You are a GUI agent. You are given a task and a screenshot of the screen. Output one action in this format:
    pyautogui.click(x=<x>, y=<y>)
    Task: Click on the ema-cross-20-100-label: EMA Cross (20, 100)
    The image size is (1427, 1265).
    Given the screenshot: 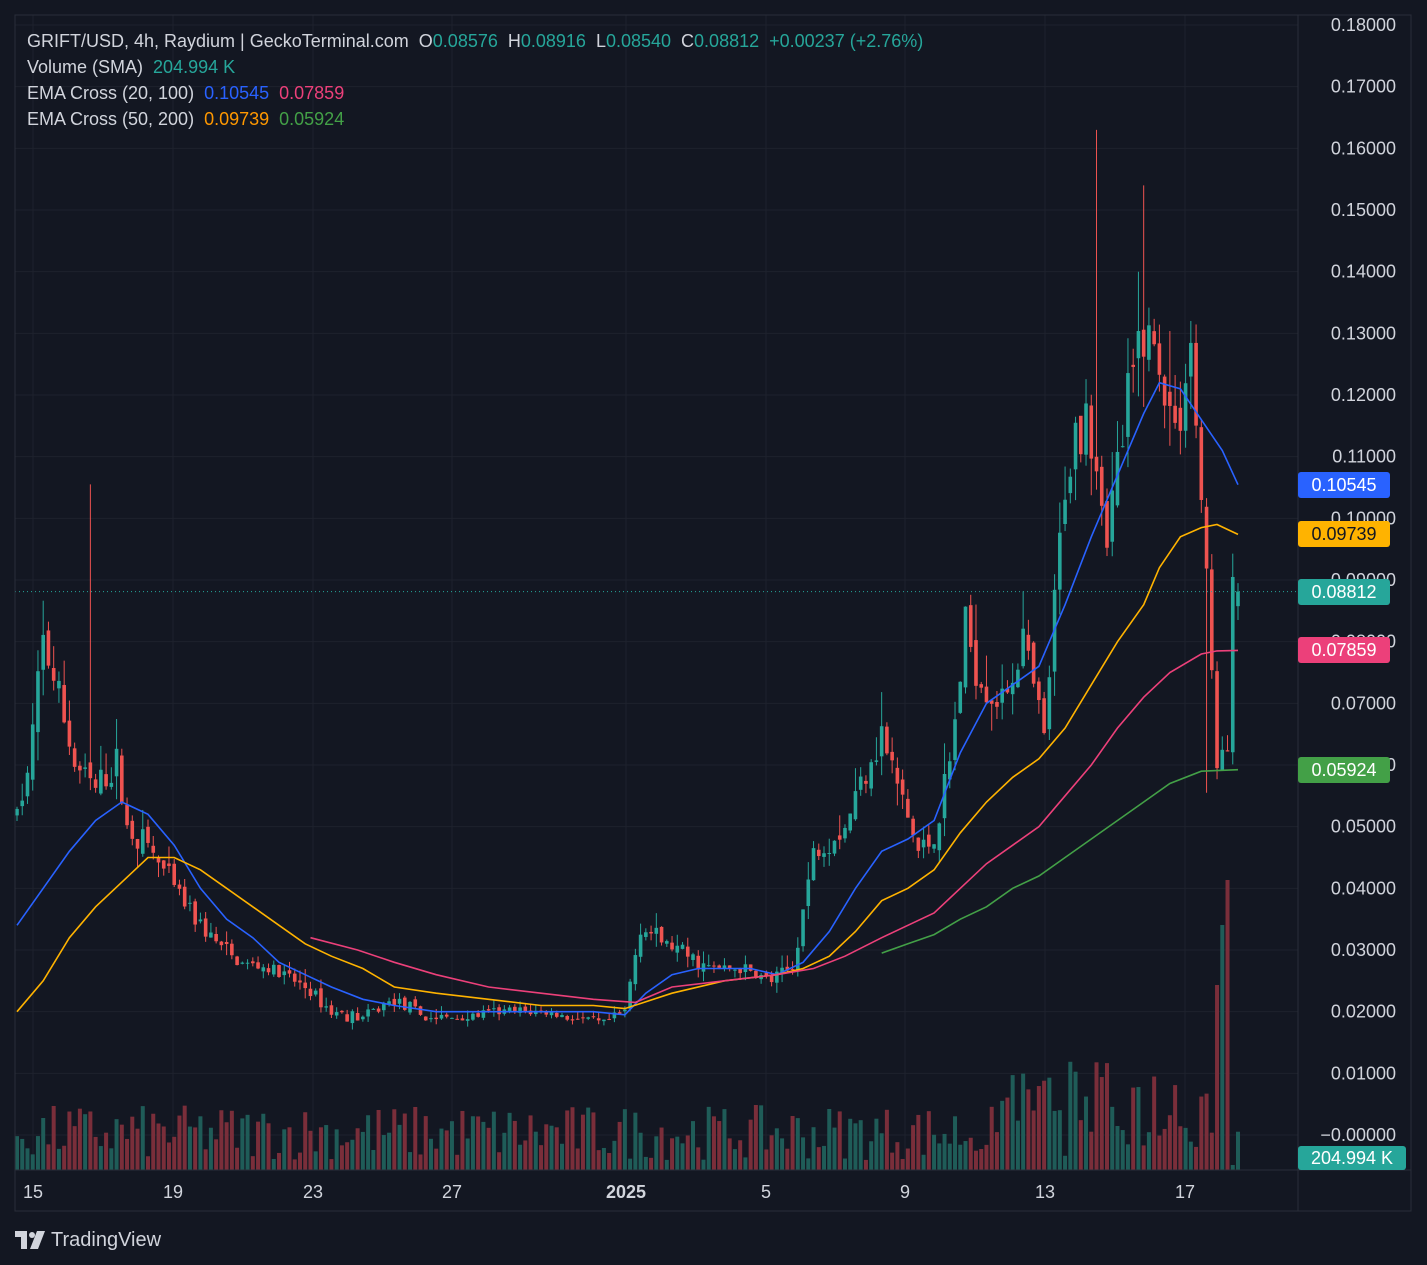 What is the action you would take?
    pyautogui.click(x=111, y=93)
    